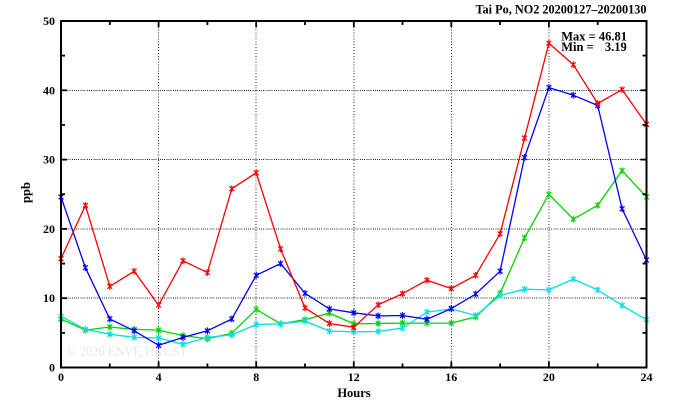 The height and width of the screenshot is (414, 674). Describe the element at coordinates (49, 21) in the screenshot. I see `svg-text: 50` at that location.